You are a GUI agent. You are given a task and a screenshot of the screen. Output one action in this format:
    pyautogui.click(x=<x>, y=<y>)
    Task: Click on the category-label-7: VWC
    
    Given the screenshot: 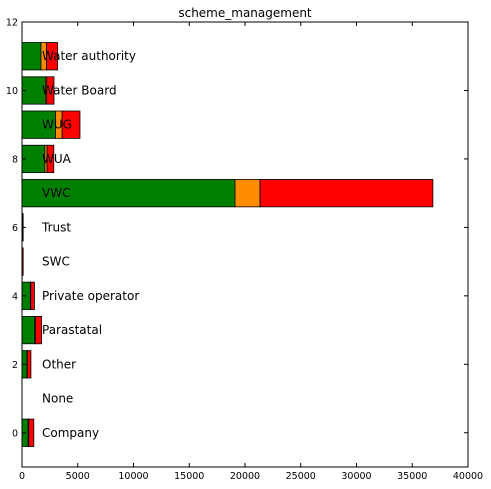 What is the action you would take?
    pyautogui.click(x=56, y=193)
    